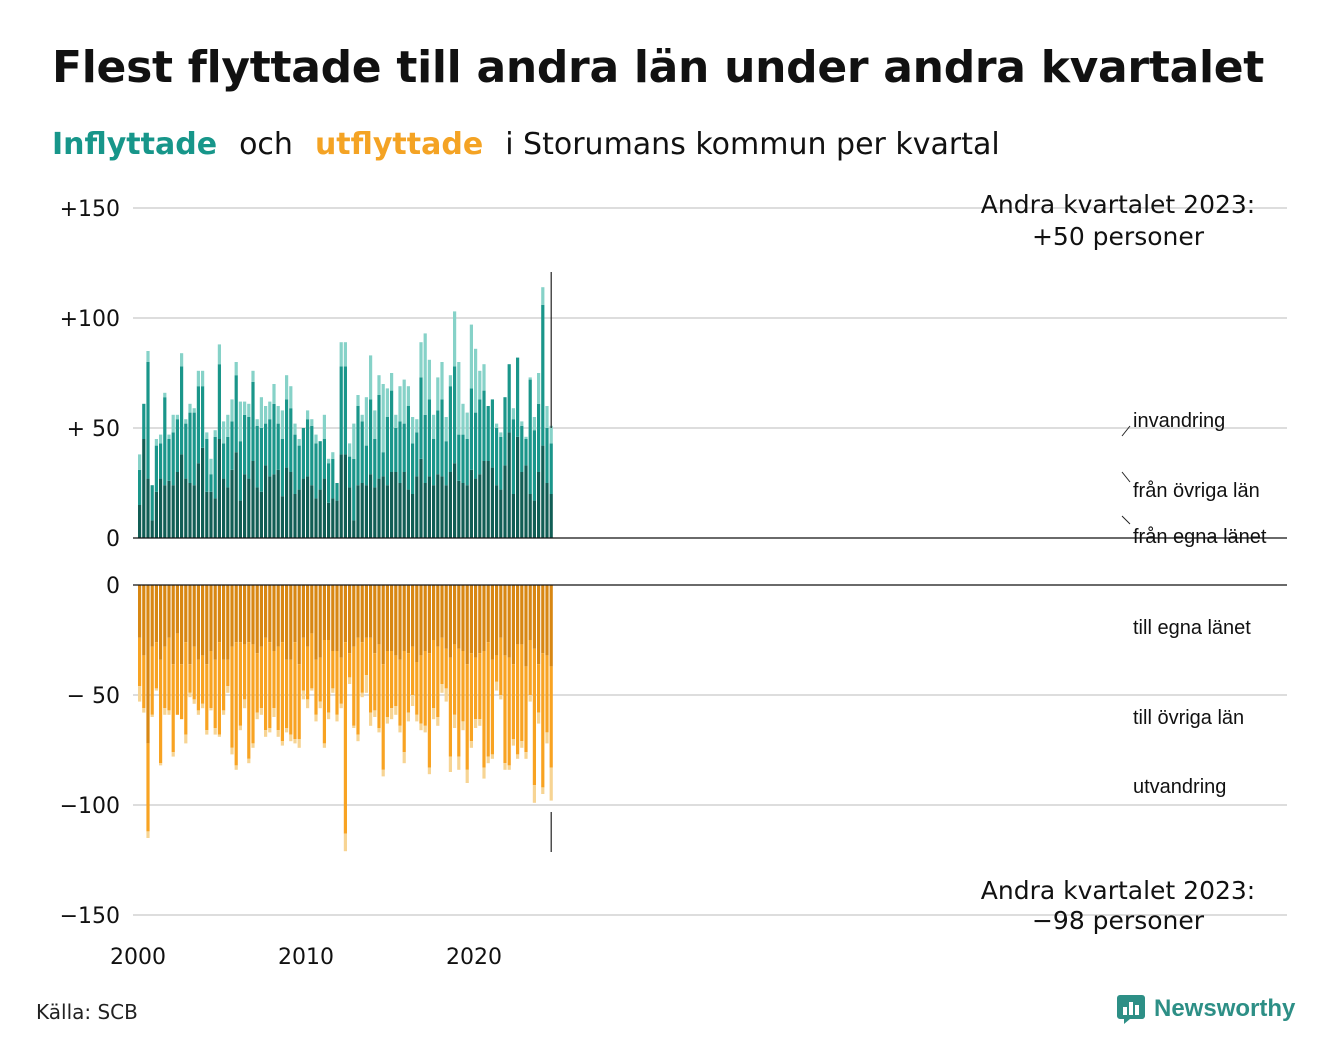 The width and height of the screenshot is (1340, 1060). I want to click on series-label-top: från övriga län, so click(1196, 491).